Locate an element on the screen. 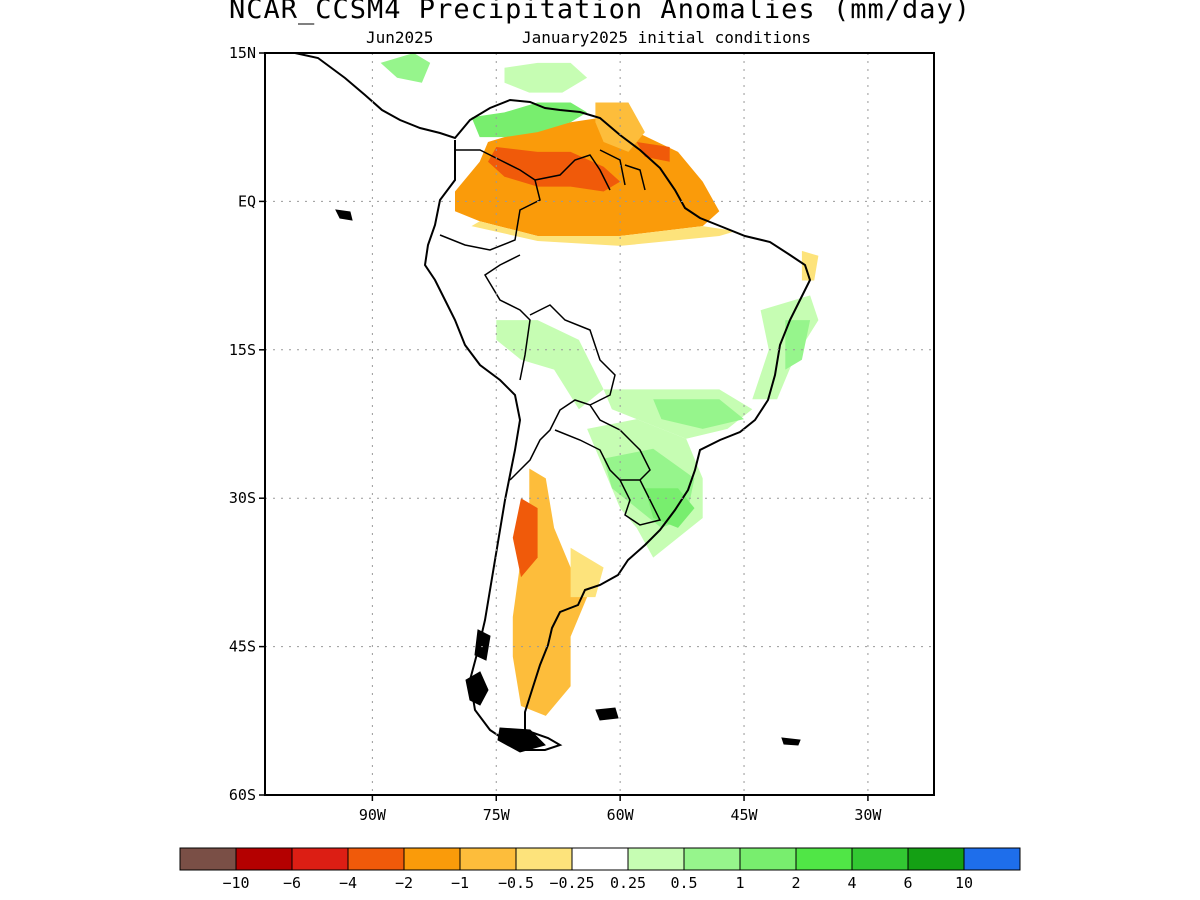 The image size is (1200, 900). lat-tick-label: 15S is located at coordinates (242, 350).